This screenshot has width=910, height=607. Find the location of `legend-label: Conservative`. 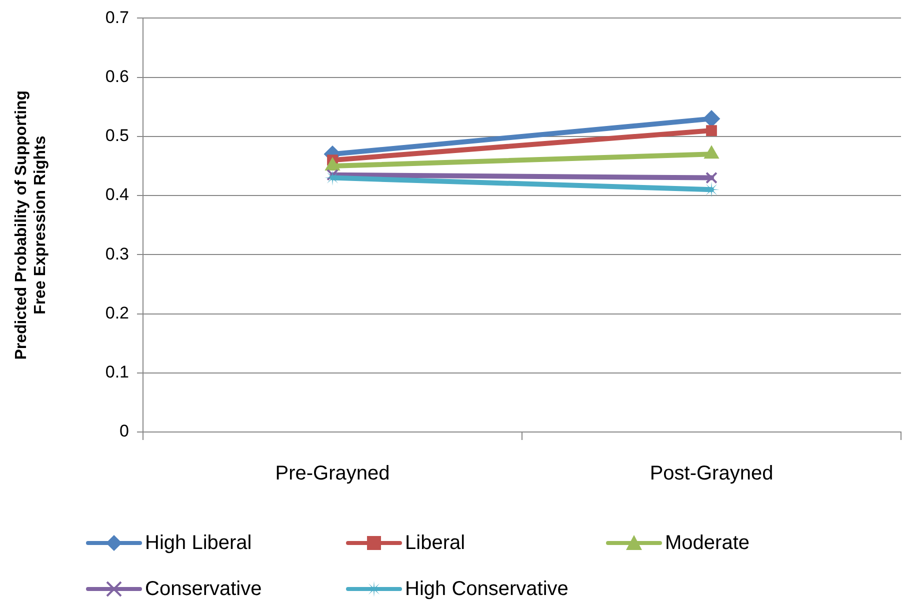

legend-label: Conservative is located at coordinates (203, 589).